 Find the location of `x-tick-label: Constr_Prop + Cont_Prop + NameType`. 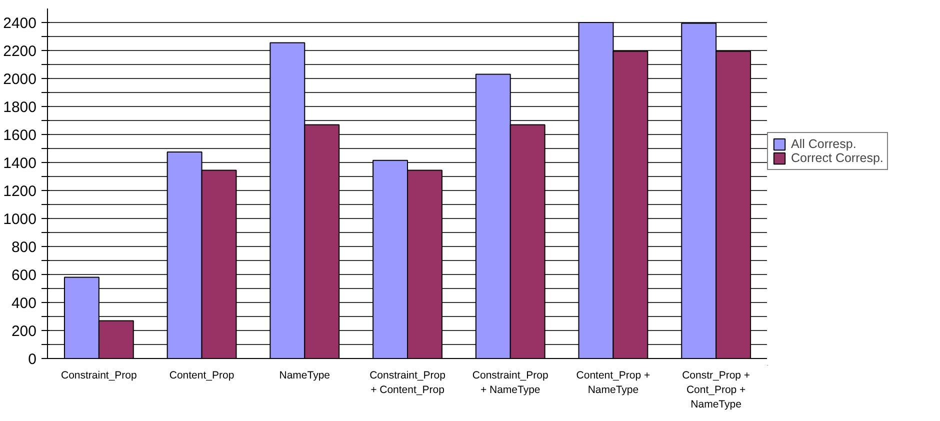

x-tick-label: Constr_Prop + Cont_Prop + NameType is located at coordinates (716, 390).